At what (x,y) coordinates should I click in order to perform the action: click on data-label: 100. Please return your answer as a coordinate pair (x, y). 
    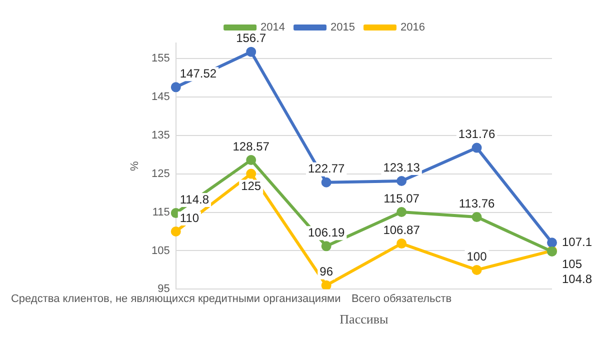
    Looking at the image, I should click on (477, 256).